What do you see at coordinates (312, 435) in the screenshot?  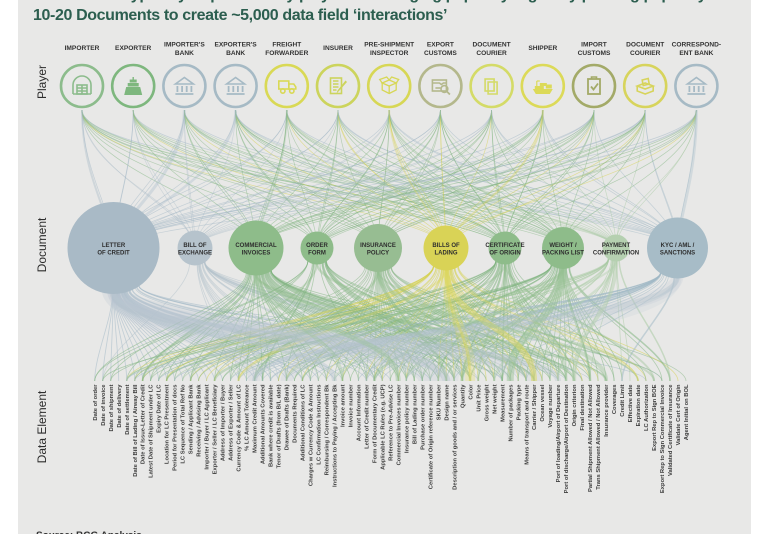 I see `svg-text:Charges w Currency Code & Amou: Charges w Currency Code & Amount` at bounding box center [312, 435].